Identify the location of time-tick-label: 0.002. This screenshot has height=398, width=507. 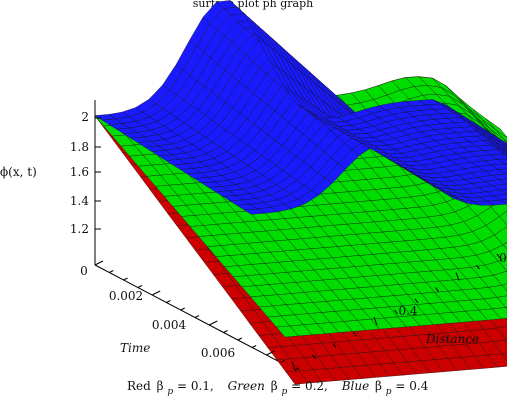
(126, 296).